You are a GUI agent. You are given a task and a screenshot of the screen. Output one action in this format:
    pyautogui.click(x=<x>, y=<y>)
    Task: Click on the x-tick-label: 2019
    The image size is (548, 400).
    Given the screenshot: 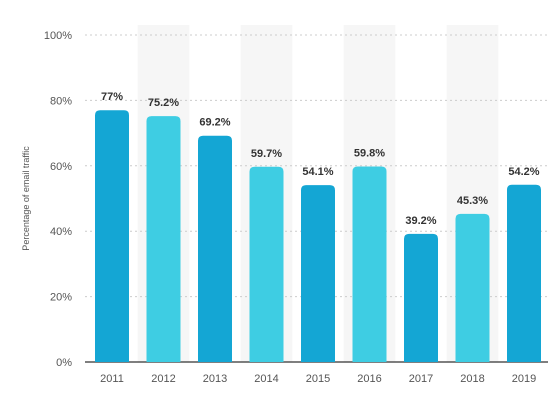 What is the action you would take?
    pyautogui.click(x=524, y=379)
    